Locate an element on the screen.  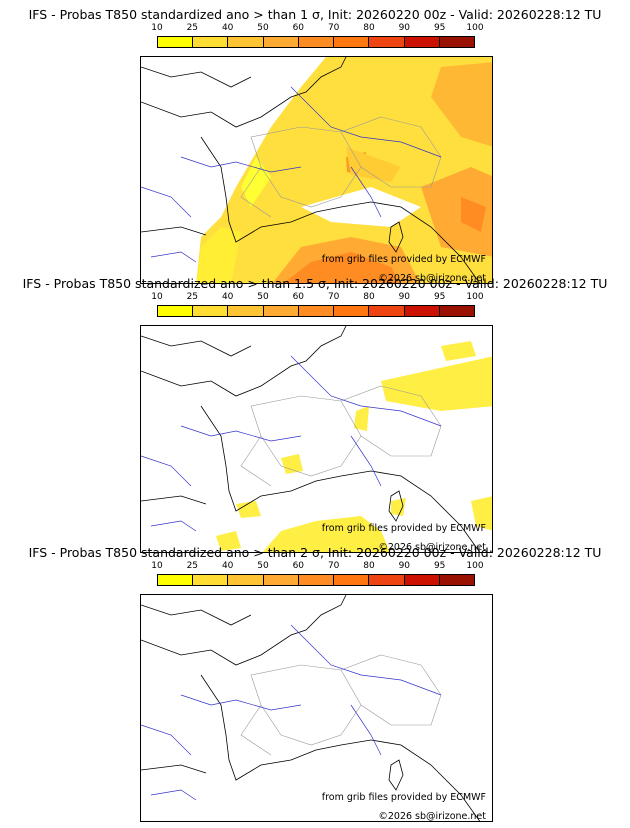
colorbar-tick: 100 is located at coordinates (475, 566).